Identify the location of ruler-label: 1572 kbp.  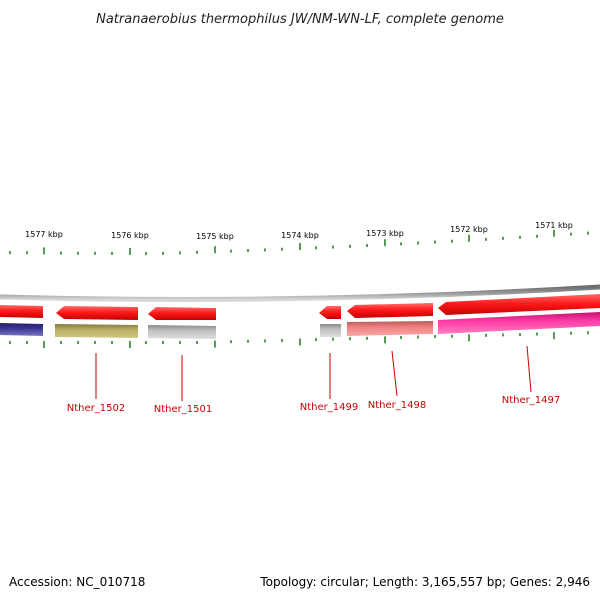
(469, 229).